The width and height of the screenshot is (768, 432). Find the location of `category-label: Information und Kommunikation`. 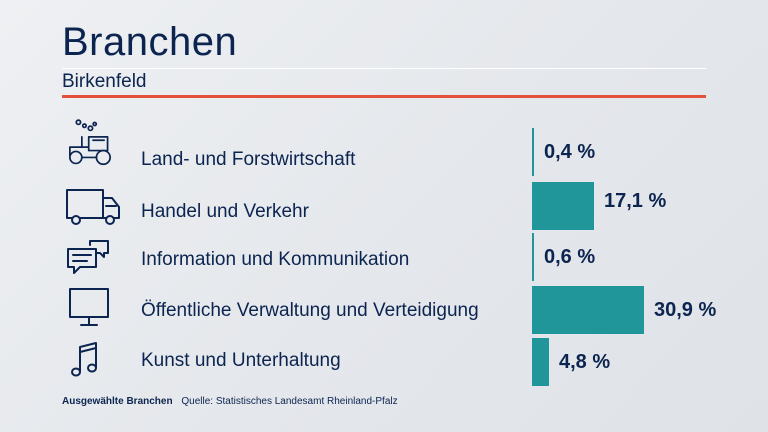

category-label: Information und Kommunikation is located at coordinates (275, 259).